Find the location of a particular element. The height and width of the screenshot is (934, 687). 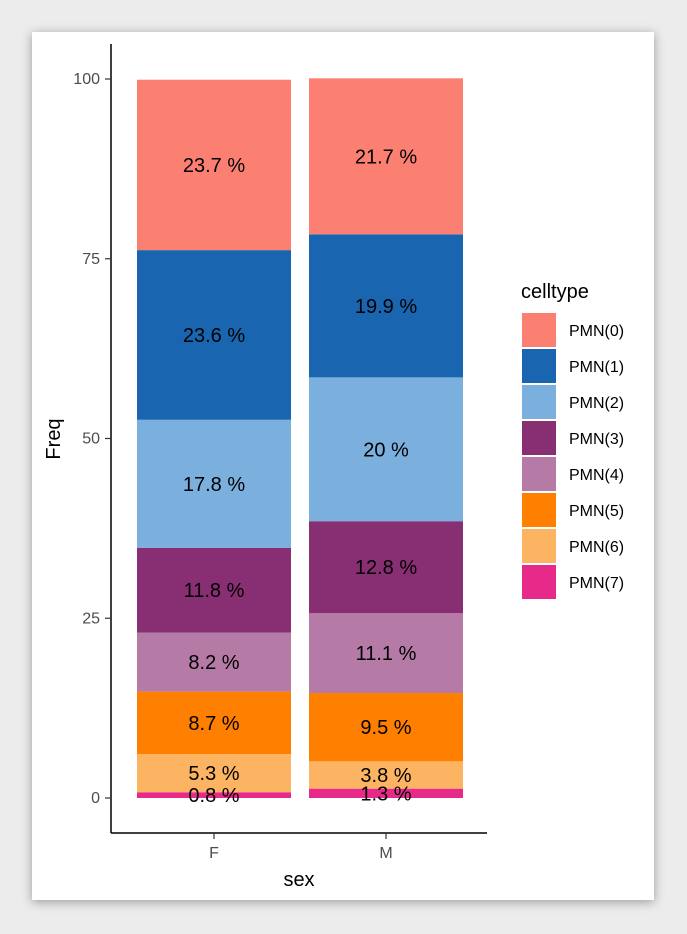

legend-key-PMN0 is located at coordinates (539, 330).